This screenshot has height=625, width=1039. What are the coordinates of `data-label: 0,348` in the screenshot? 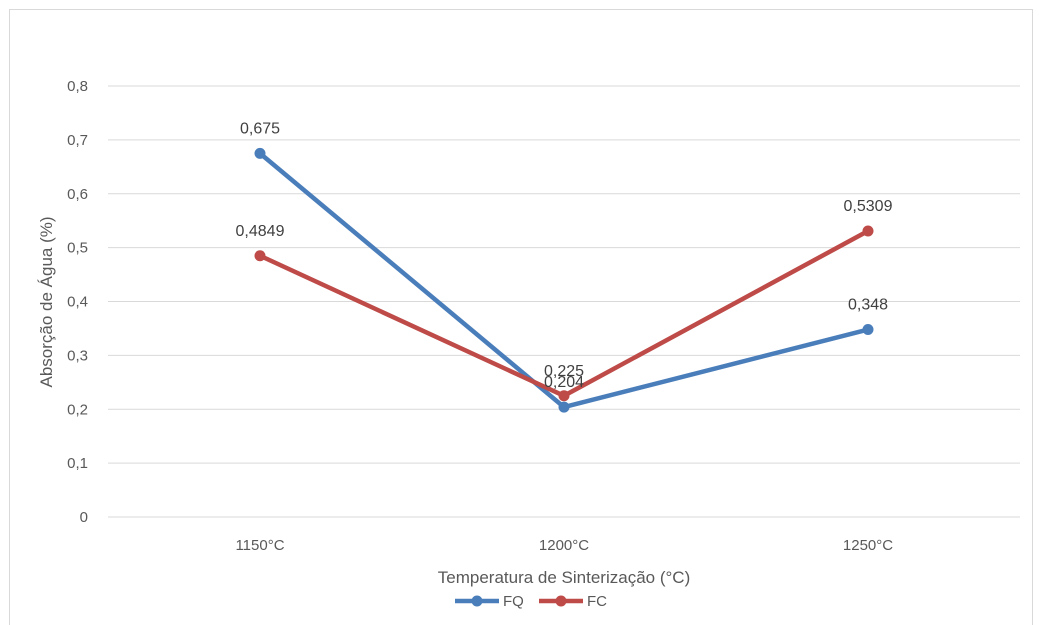 It's located at (868, 305).